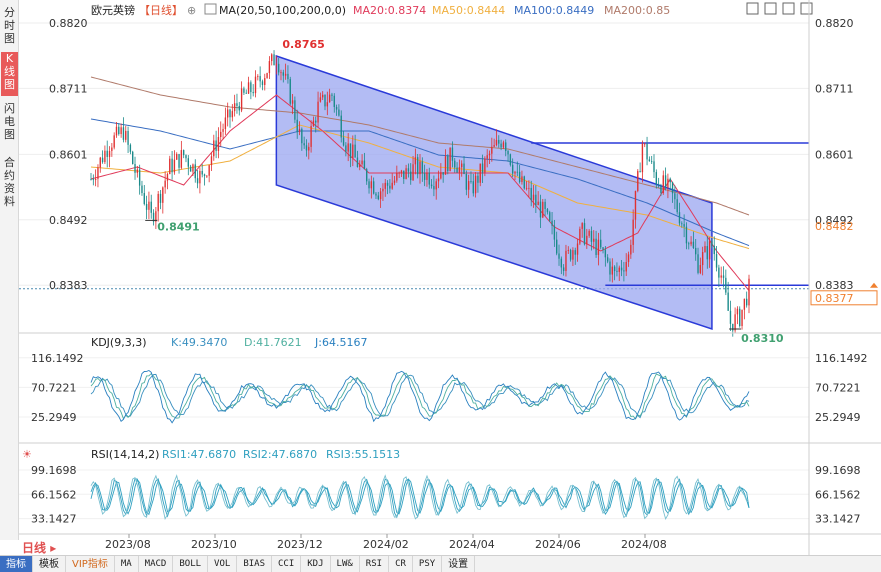 This screenshot has width=881, height=572. Describe the element at coordinates (254, 563) in the screenshot. I see `indicator-bias: BIAS` at that location.